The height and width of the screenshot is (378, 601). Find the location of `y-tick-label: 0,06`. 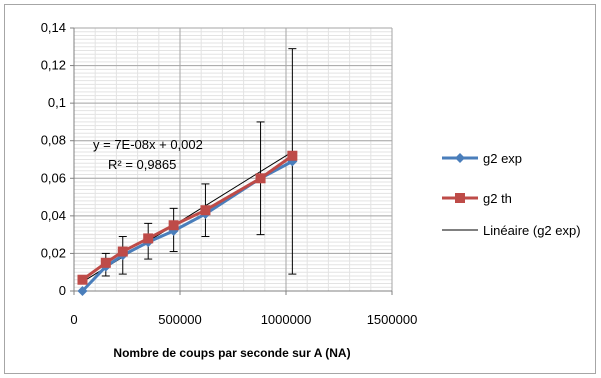

y-tick-label: 0,06 is located at coordinates (53, 177).